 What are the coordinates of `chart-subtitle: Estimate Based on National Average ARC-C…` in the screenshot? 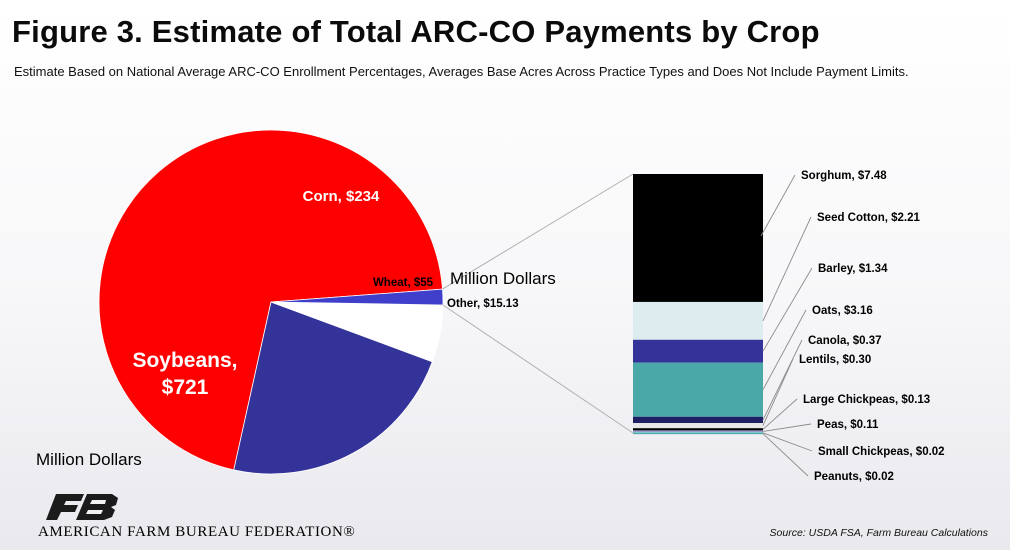 It's located at (461, 71).